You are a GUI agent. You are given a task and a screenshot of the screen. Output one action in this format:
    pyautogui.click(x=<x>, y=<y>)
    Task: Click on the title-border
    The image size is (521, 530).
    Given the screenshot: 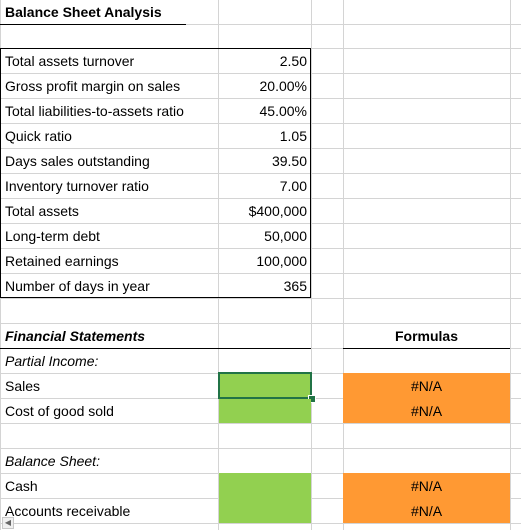 What is the action you would take?
    pyautogui.click(x=93, y=24)
    